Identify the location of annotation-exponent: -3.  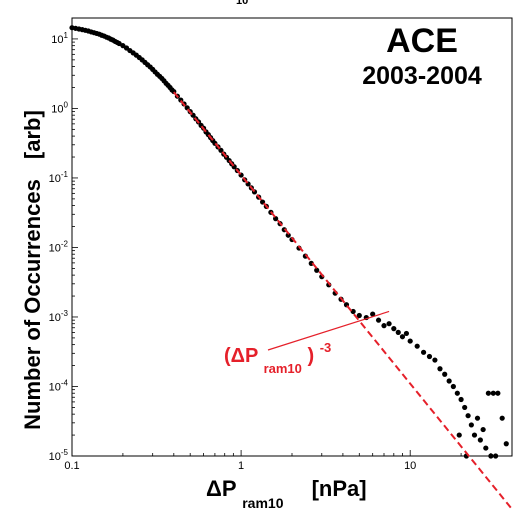
(326, 347).